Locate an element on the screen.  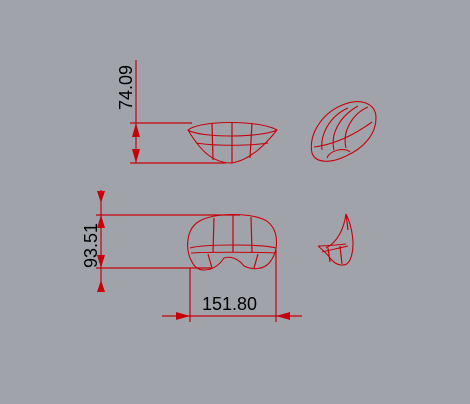
dimension-label-top: 74.09 is located at coordinates (126, 87).